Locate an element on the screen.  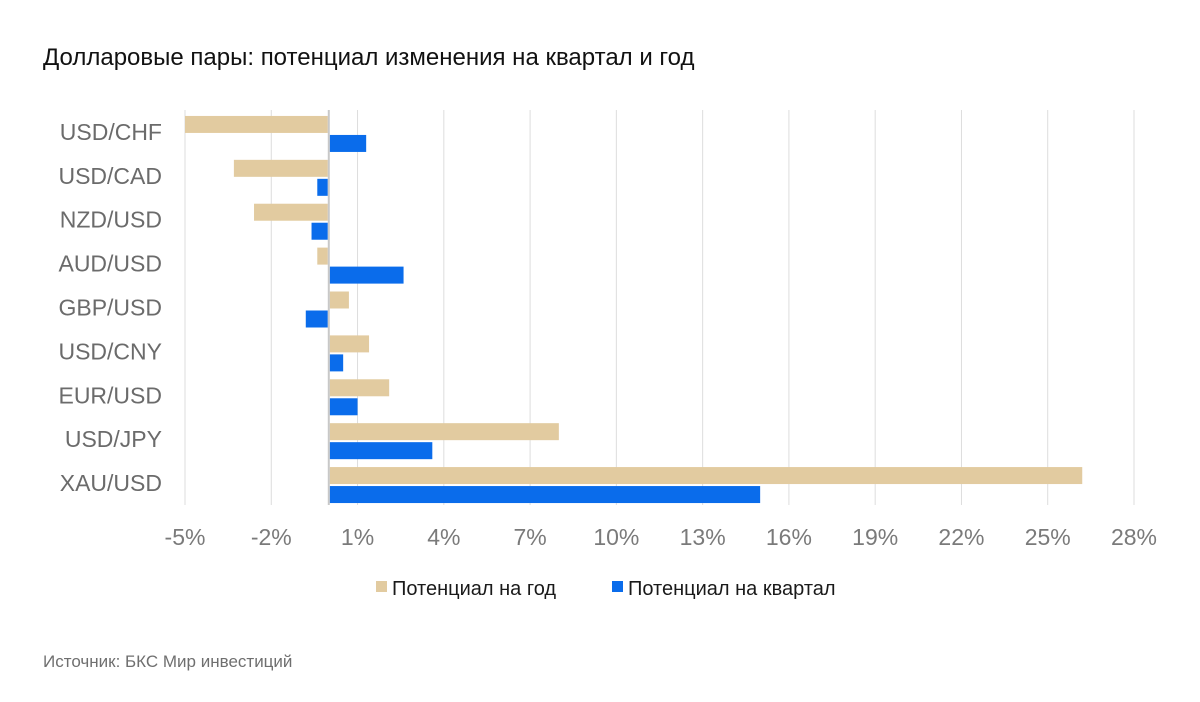
category-label: USD/CHF is located at coordinates (111, 132).